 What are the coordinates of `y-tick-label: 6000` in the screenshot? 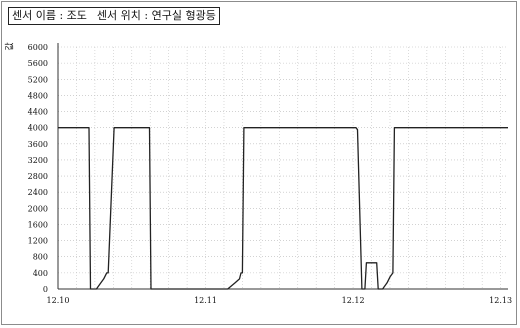 It's located at (38, 47).